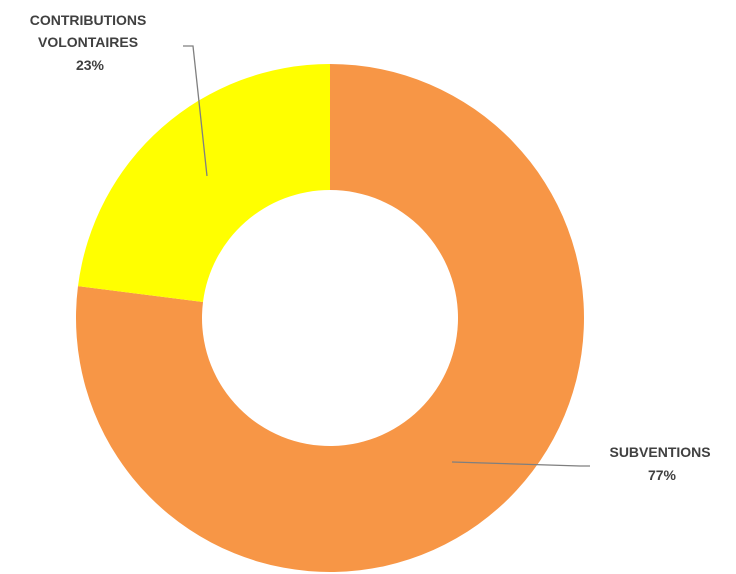 The width and height of the screenshot is (736, 574). Describe the element at coordinates (520, 464) in the screenshot. I see `leader-line-subventions` at that location.